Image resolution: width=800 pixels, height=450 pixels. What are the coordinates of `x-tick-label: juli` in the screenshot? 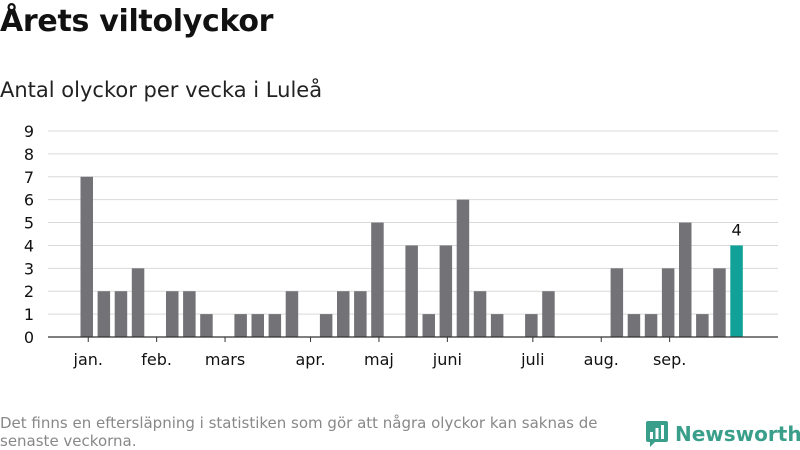 It's located at (532, 359).